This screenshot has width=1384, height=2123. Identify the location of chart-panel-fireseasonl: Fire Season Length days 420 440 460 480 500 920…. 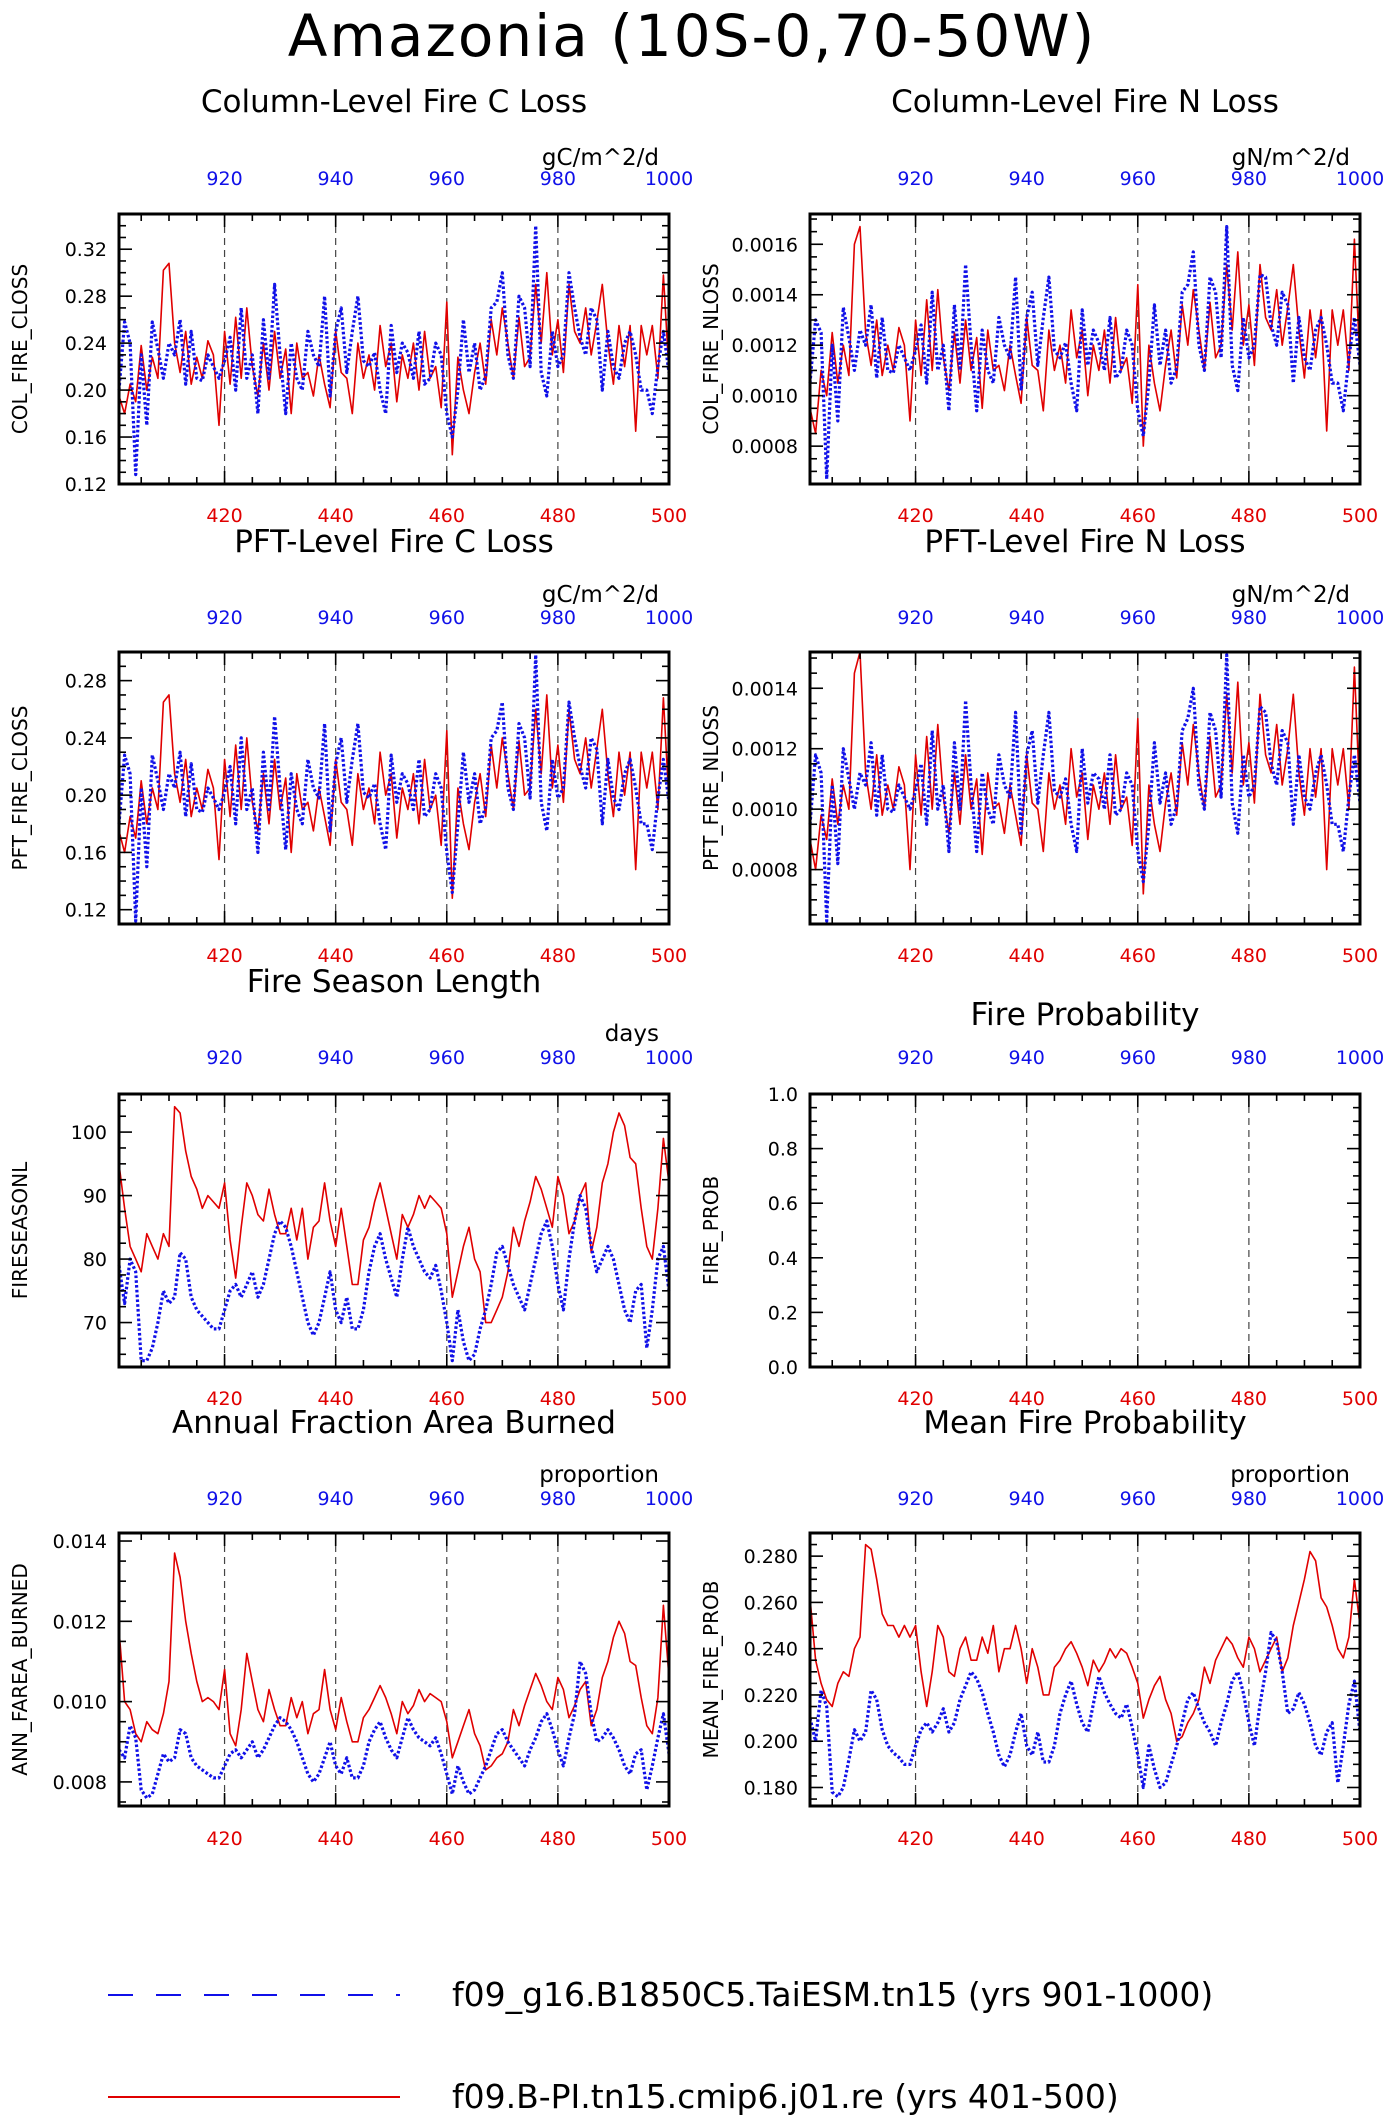
(350, 1187).